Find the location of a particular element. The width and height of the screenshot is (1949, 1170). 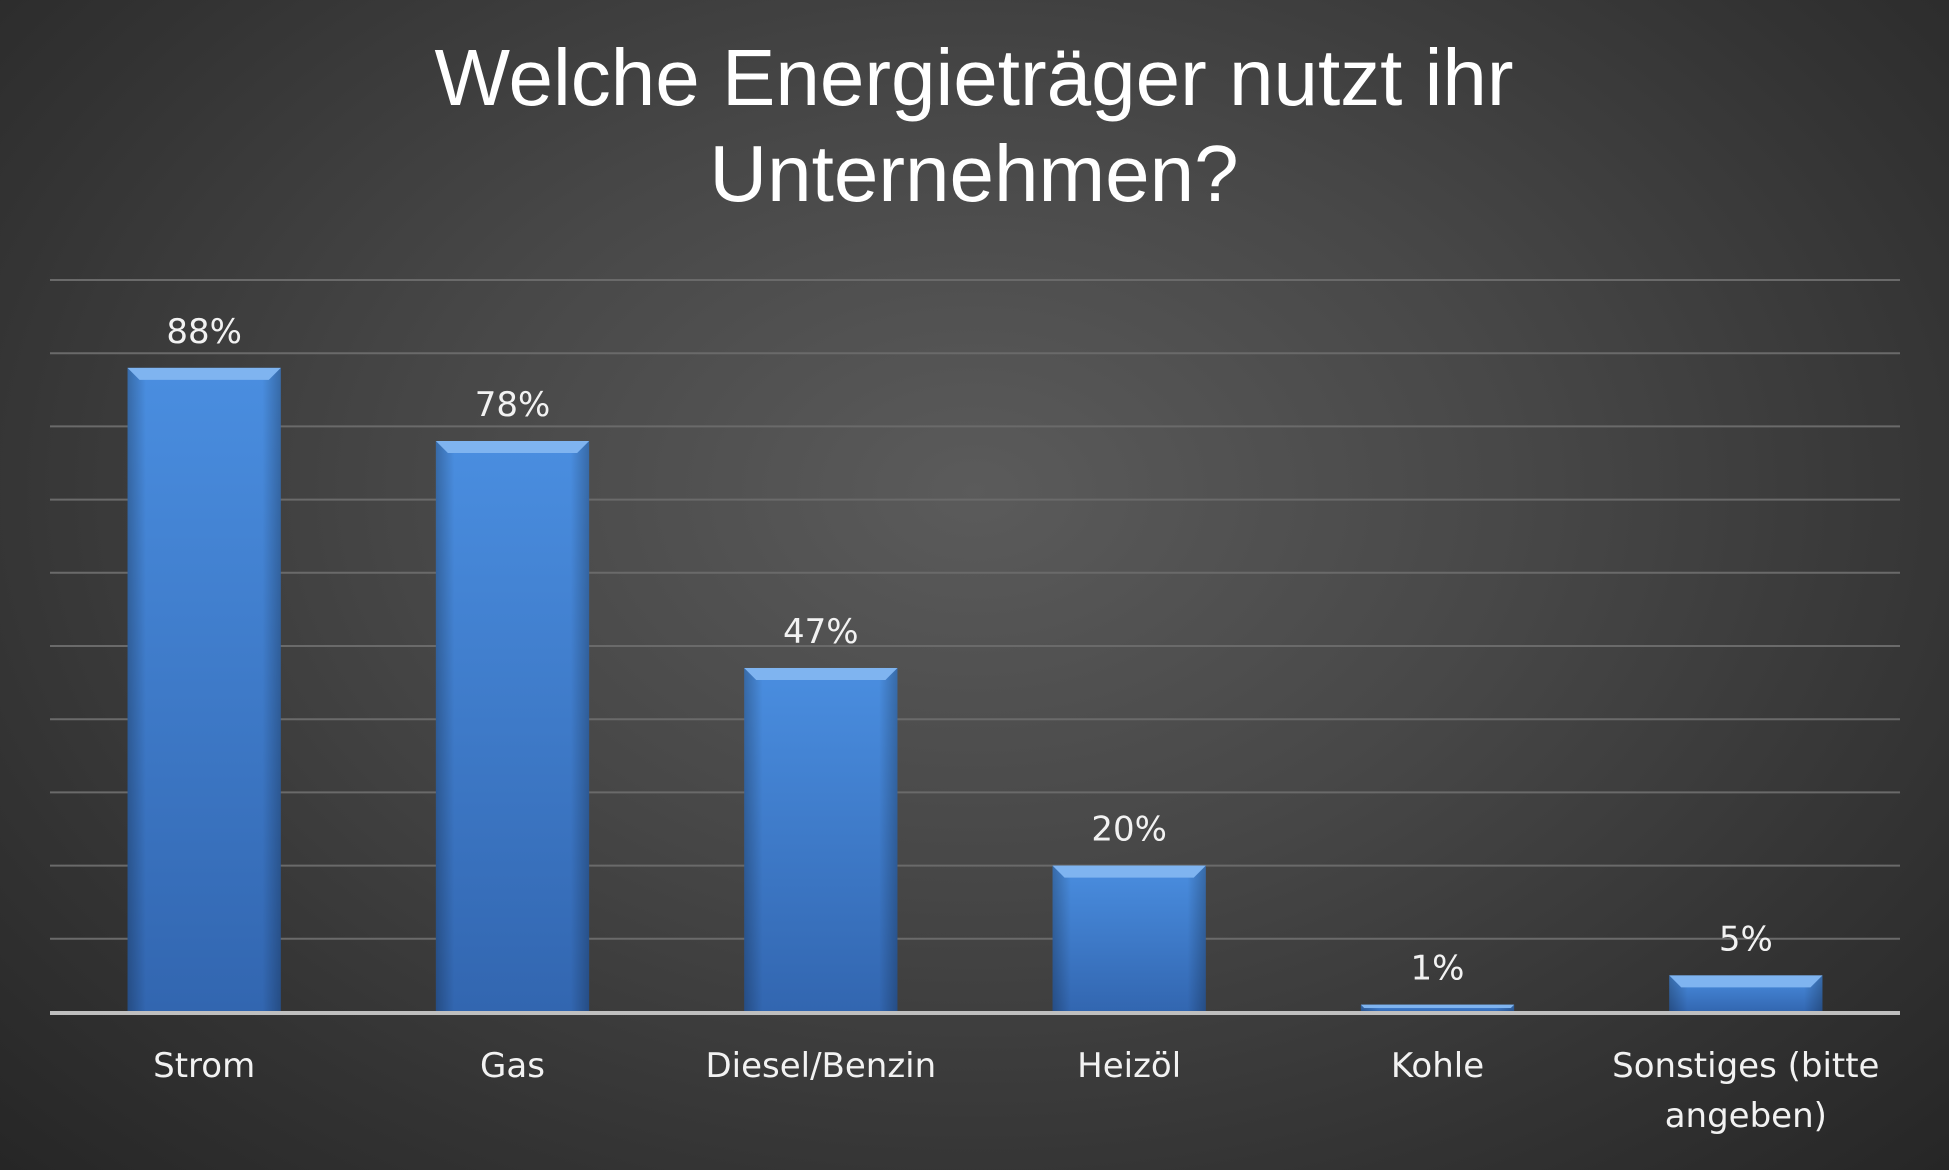

data-label: 78% is located at coordinates (513, 405).